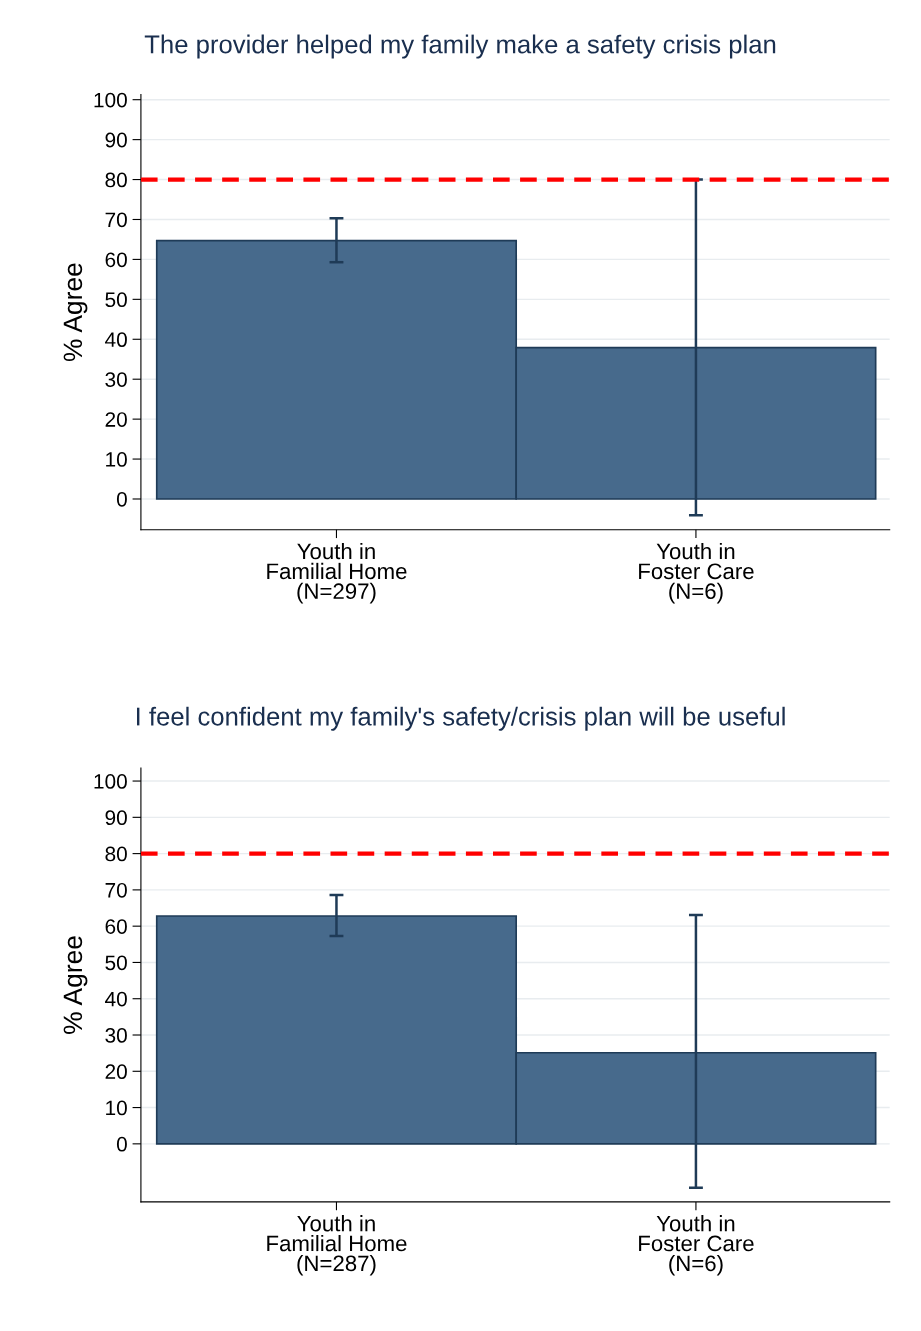 The height and width of the screenshot is (1331, 921). I want to click on chart-title: I feel confident my family's safety/crisis plan will be useful, so click(460, 718).